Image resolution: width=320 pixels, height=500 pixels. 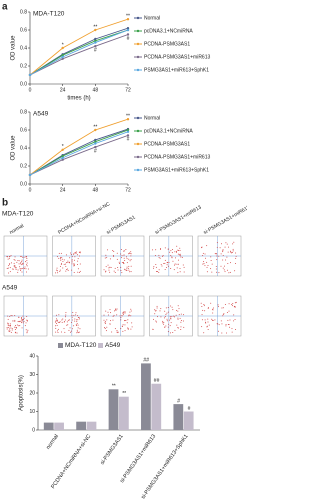 I want to click on x-tick-label: si-PSMG3AS1, so click(x=112, y=450).